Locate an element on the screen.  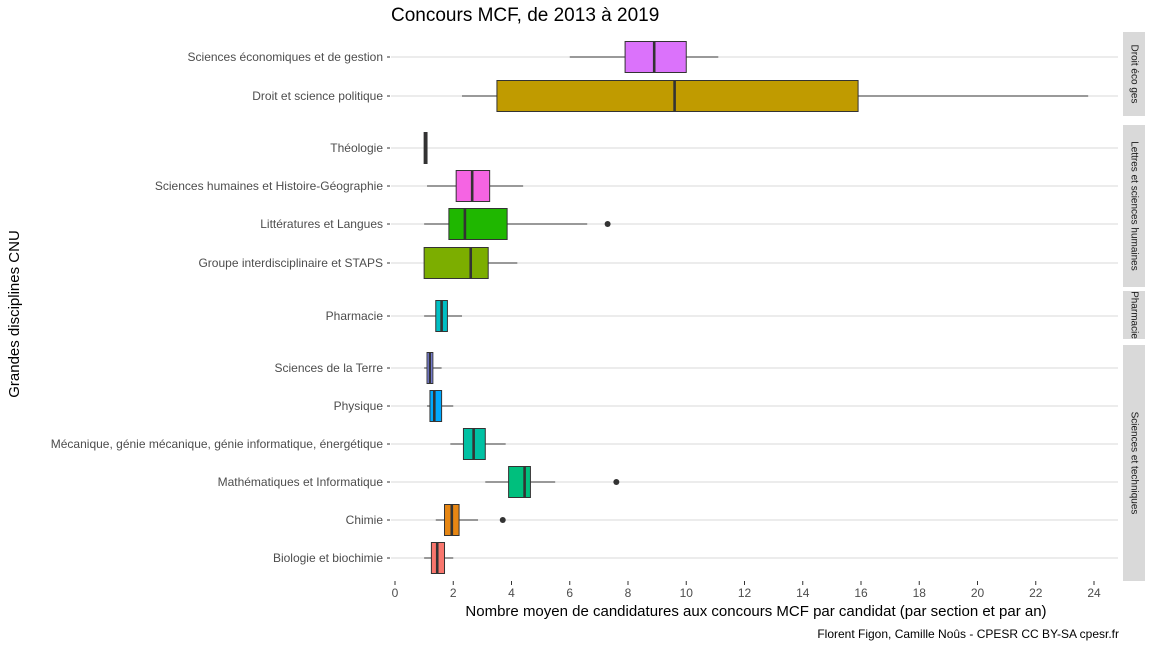
y-tick-label: Sciences économiques et de gestion is located at coordinates (285, 57).